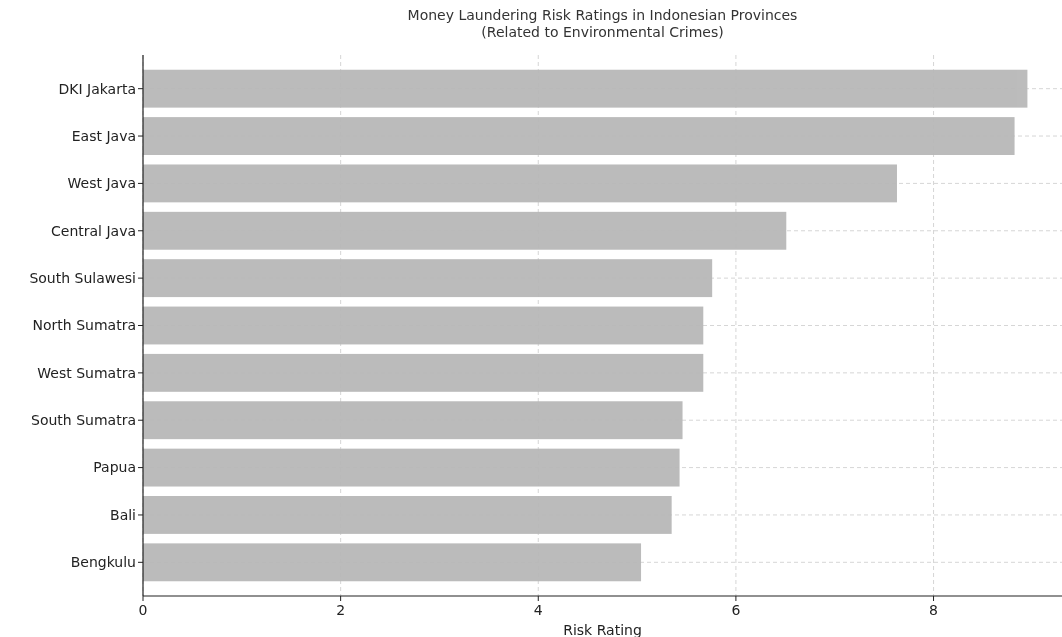  What do you see at coordinates (86, 372) in the screenshot?
I see `y-tick-label: West Sumatra` at bounding box center [86, 372].